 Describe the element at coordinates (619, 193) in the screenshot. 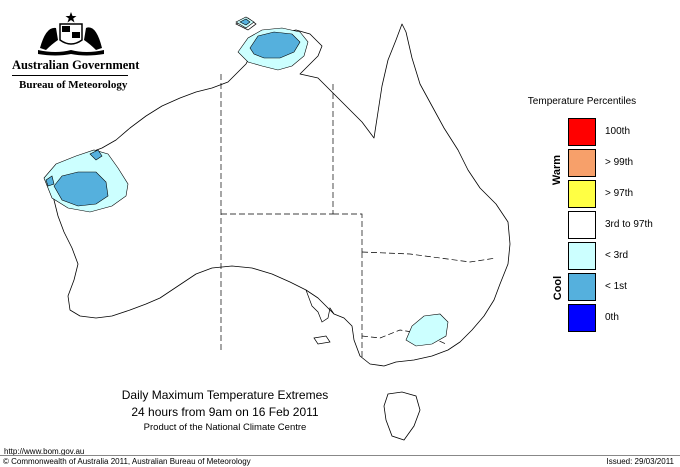

I see `legend-label: > 97th` at that location.